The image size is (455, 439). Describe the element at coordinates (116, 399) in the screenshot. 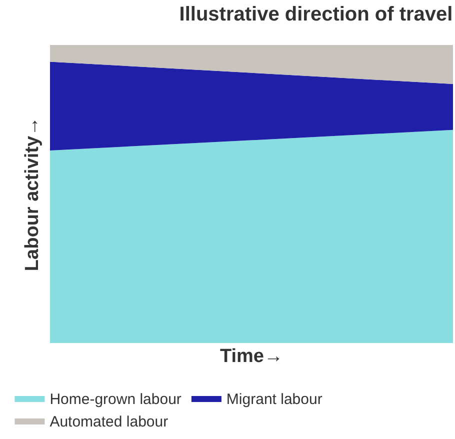

I see `legend-label: Home-grown labour` at that location.